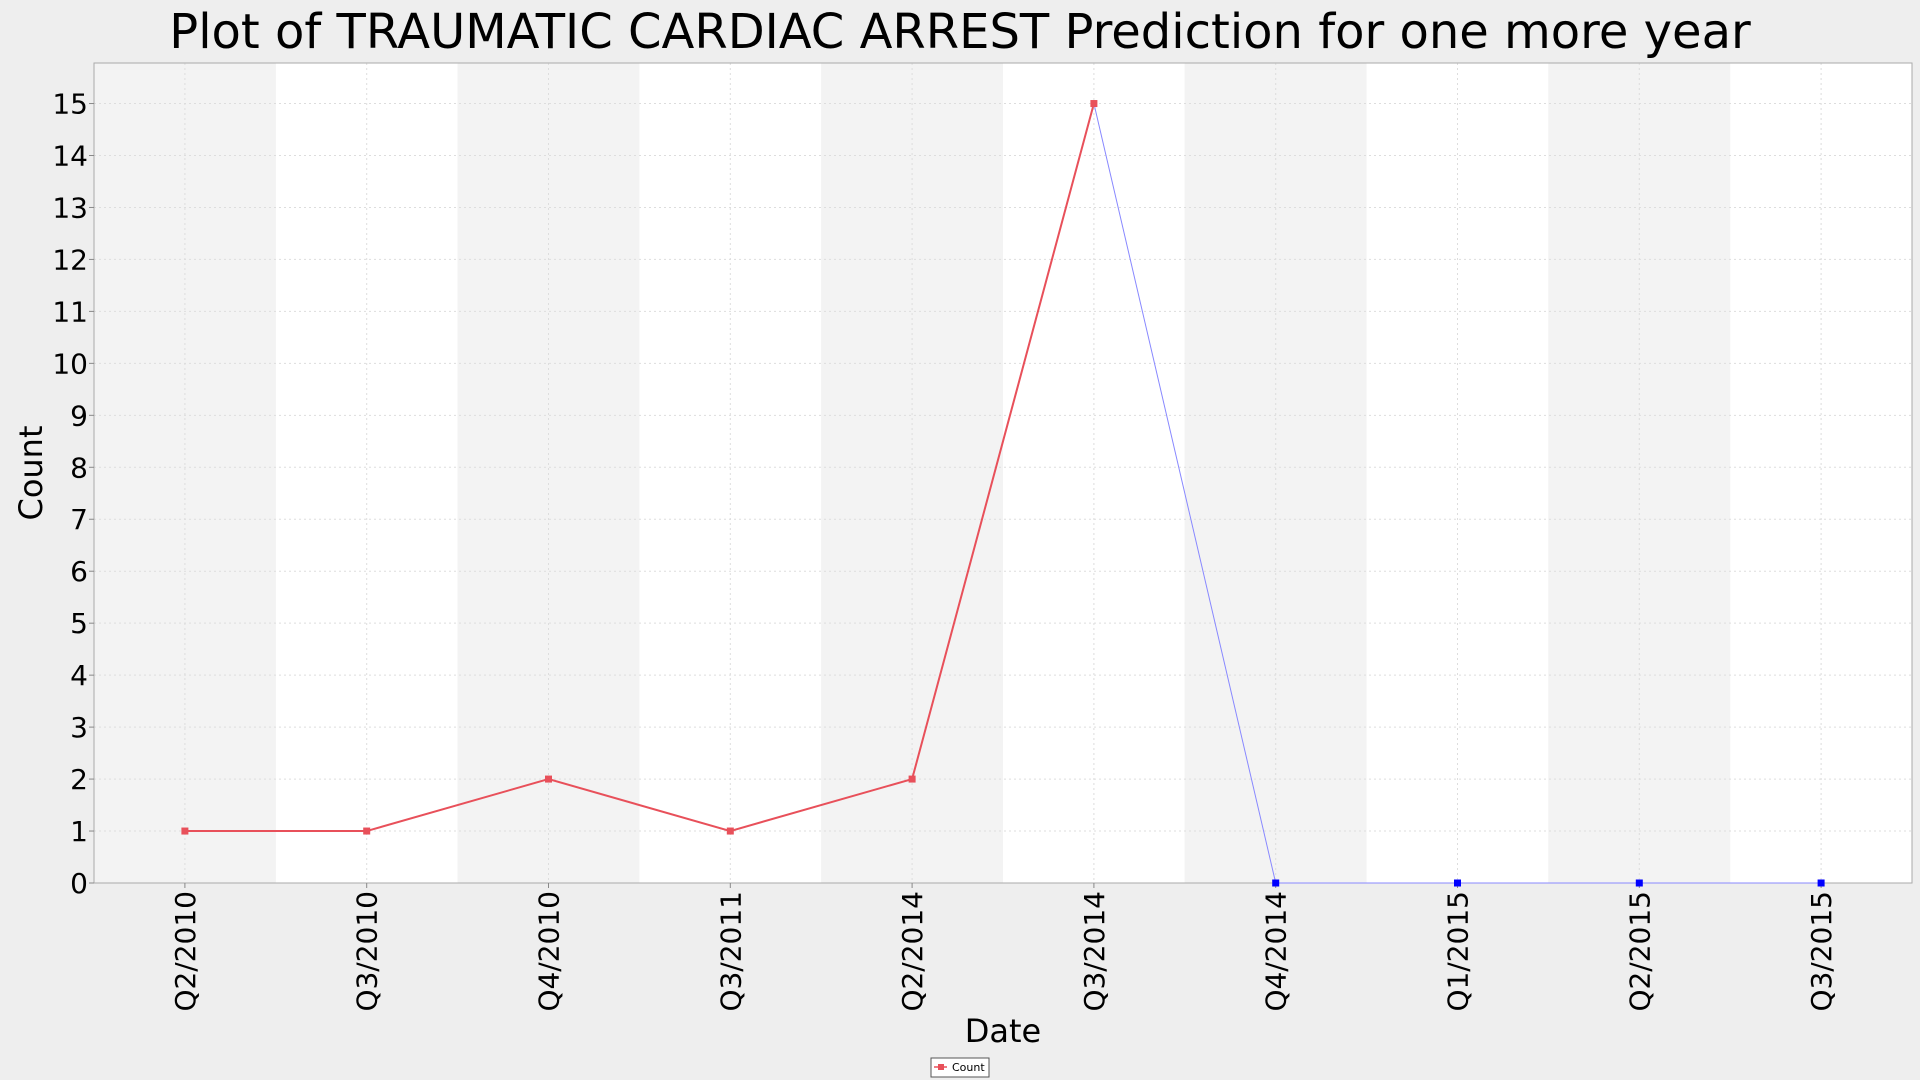 The width and height of the screenshot is (1920, 1080). What do you see at coordinates (79, 675) in the screenshot?
I see `y-tick-label: 4` at bounding box center [79, 675].